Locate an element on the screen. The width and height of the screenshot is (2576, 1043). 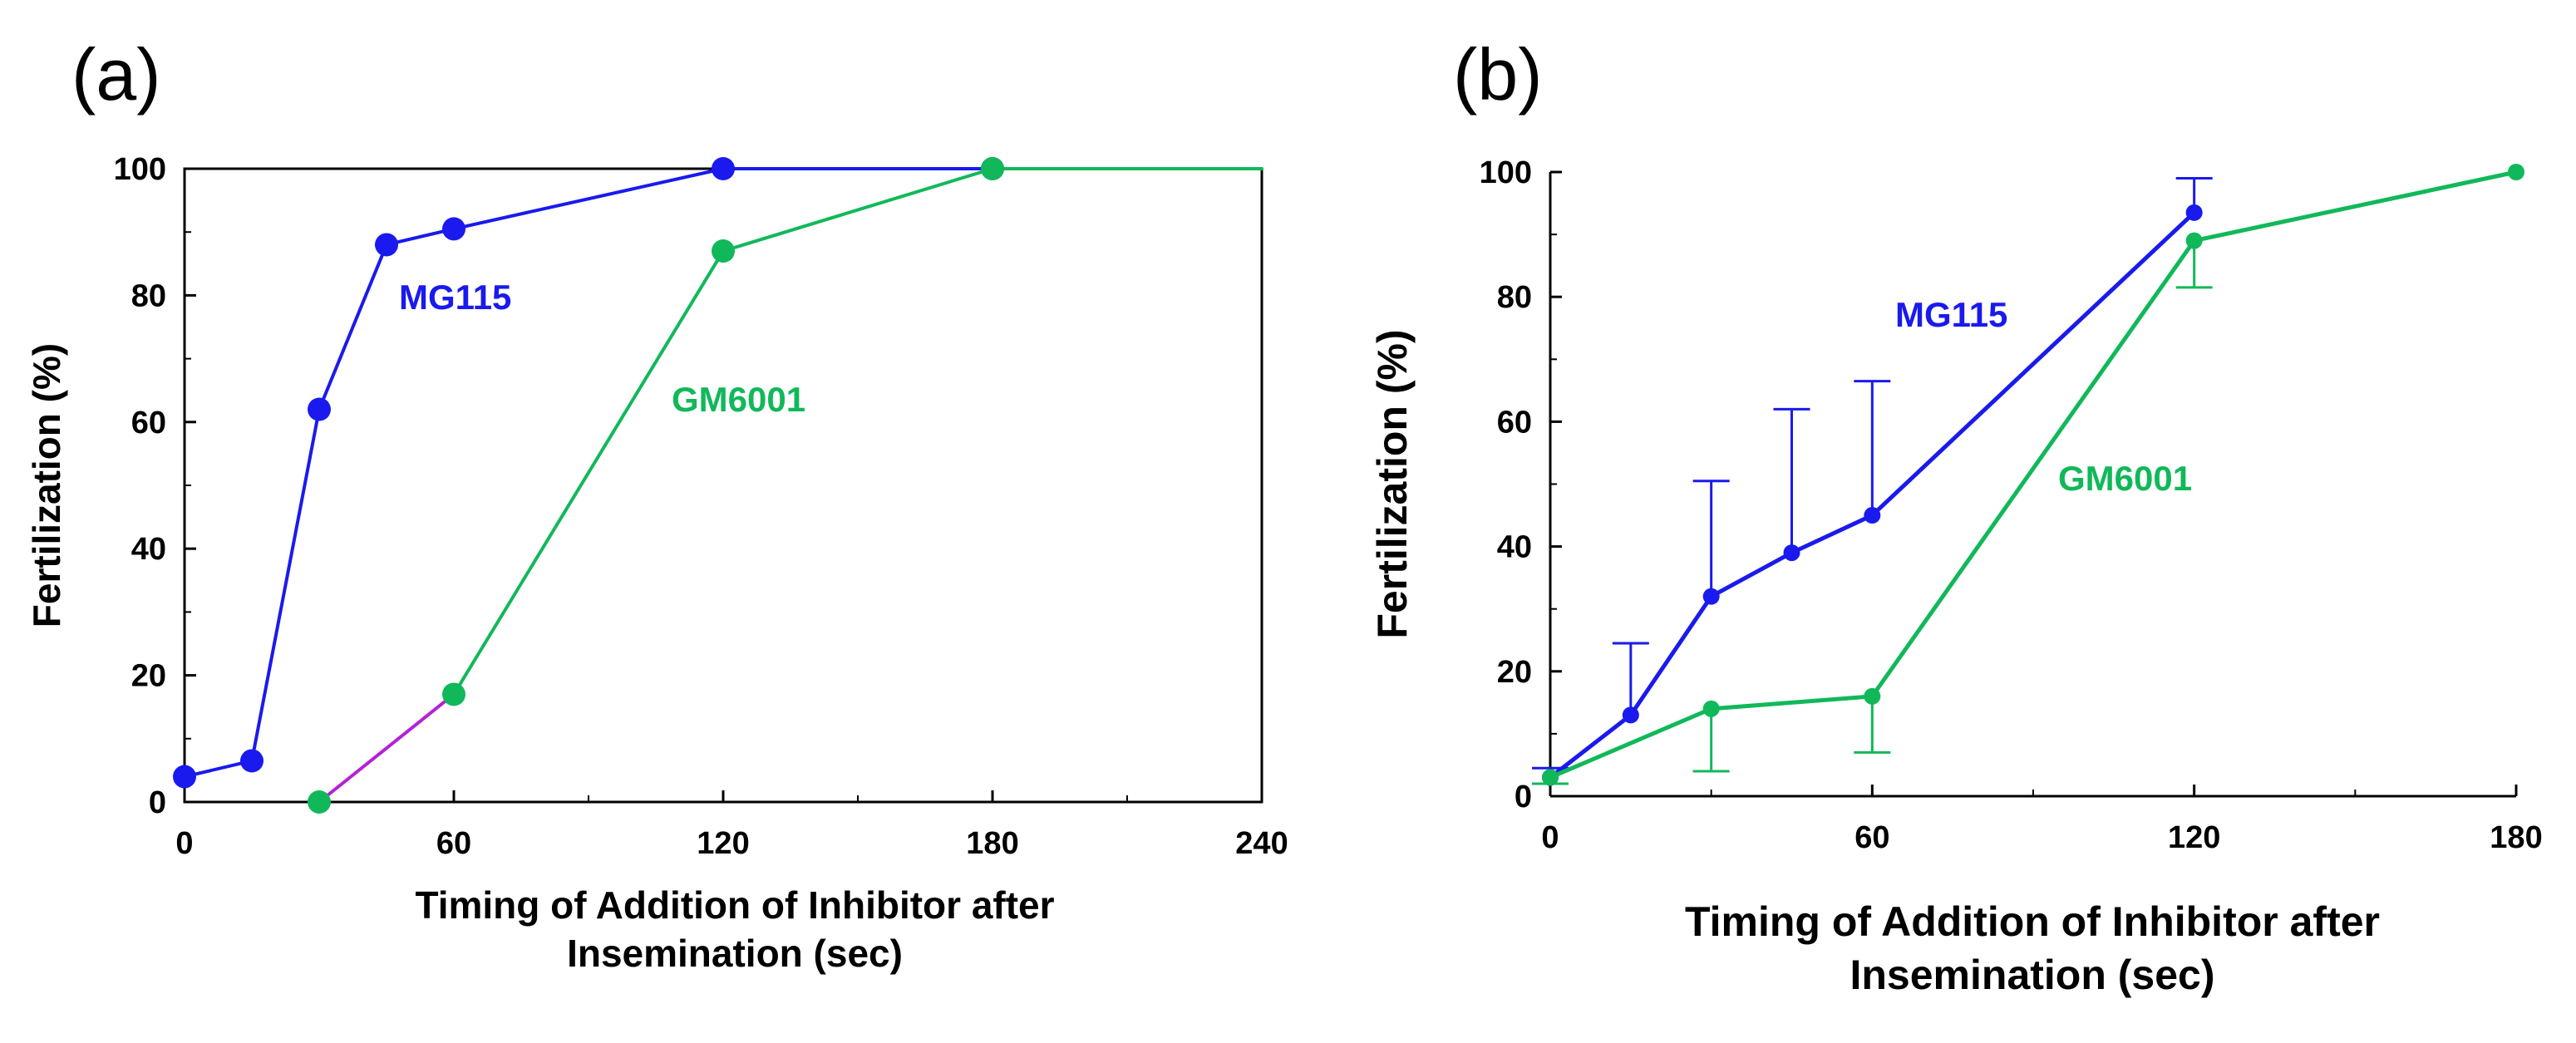
panel-label: (a) is located at coordinates (116, 74).